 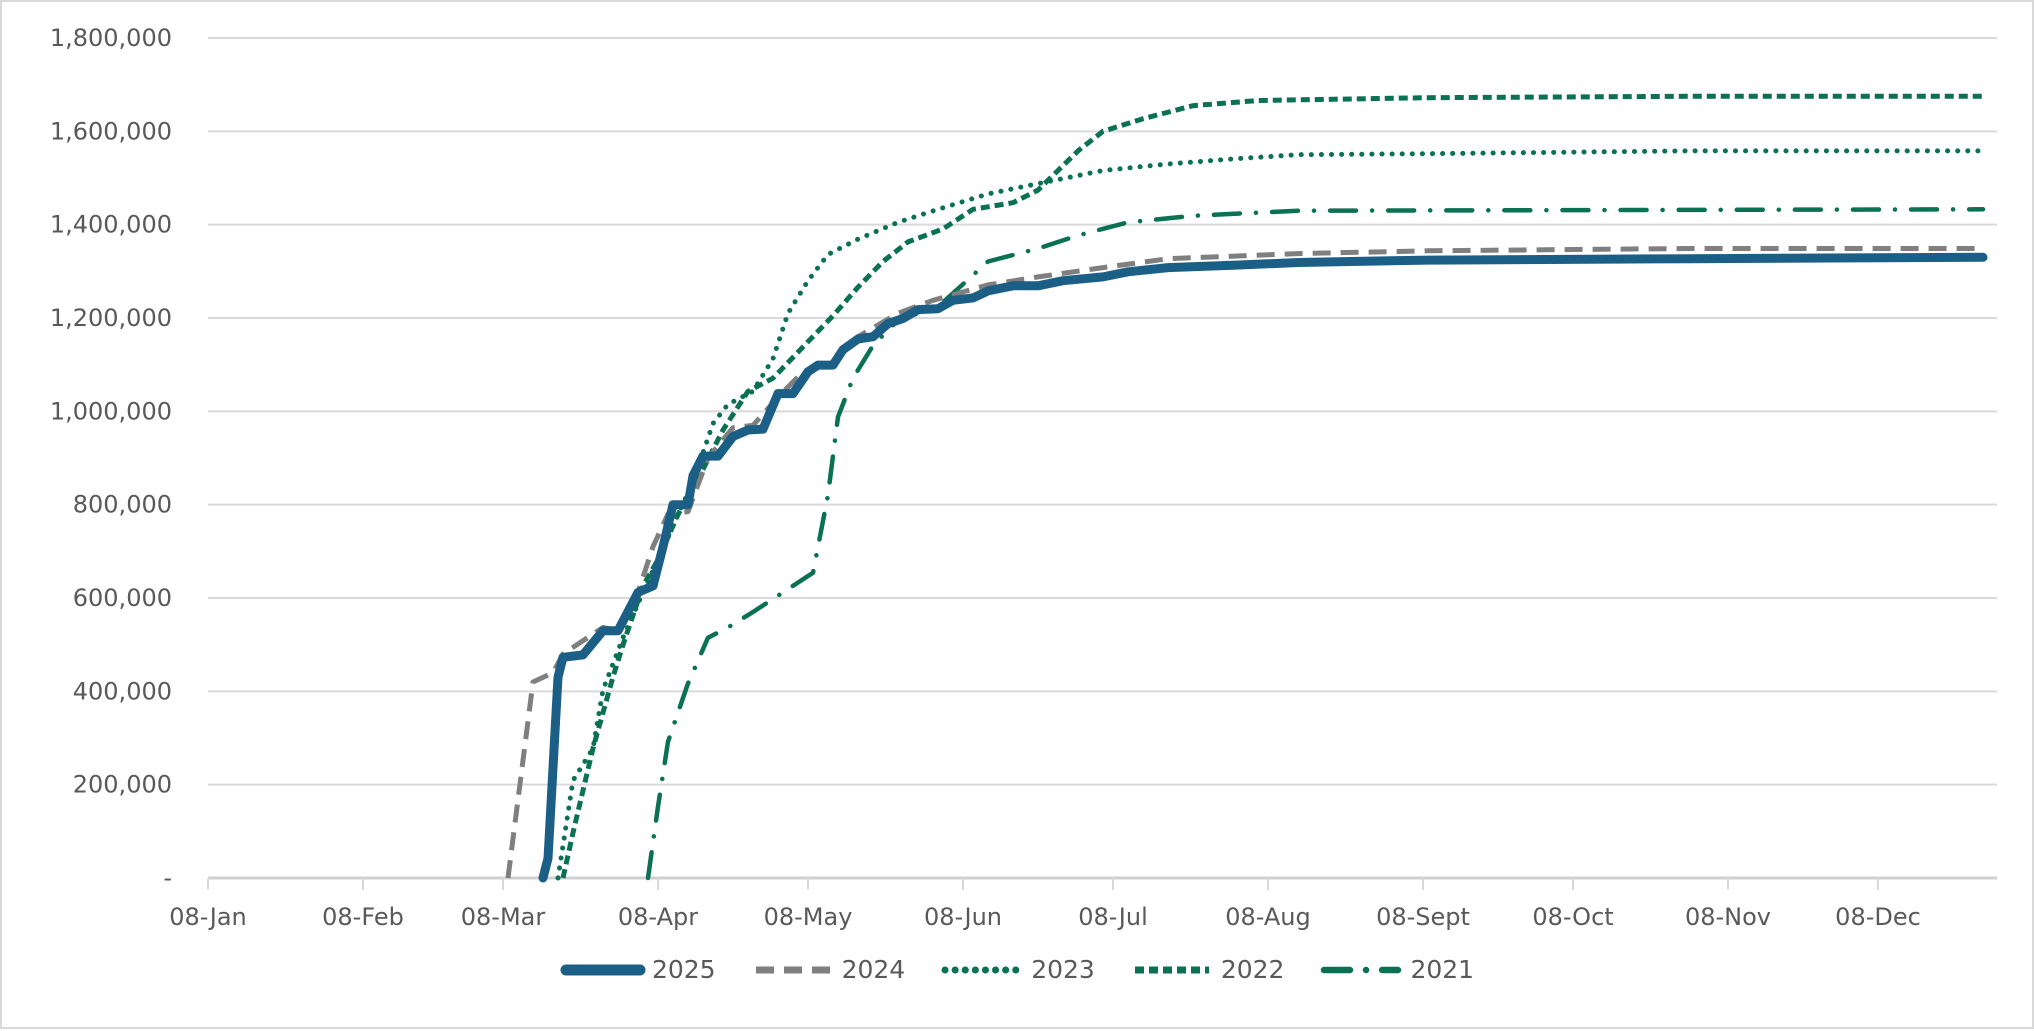 What do you see at coordinates (111, 318) in the screenshot?
I see `y-tick-label: 1,200,000` at bounding box center [111, 318].